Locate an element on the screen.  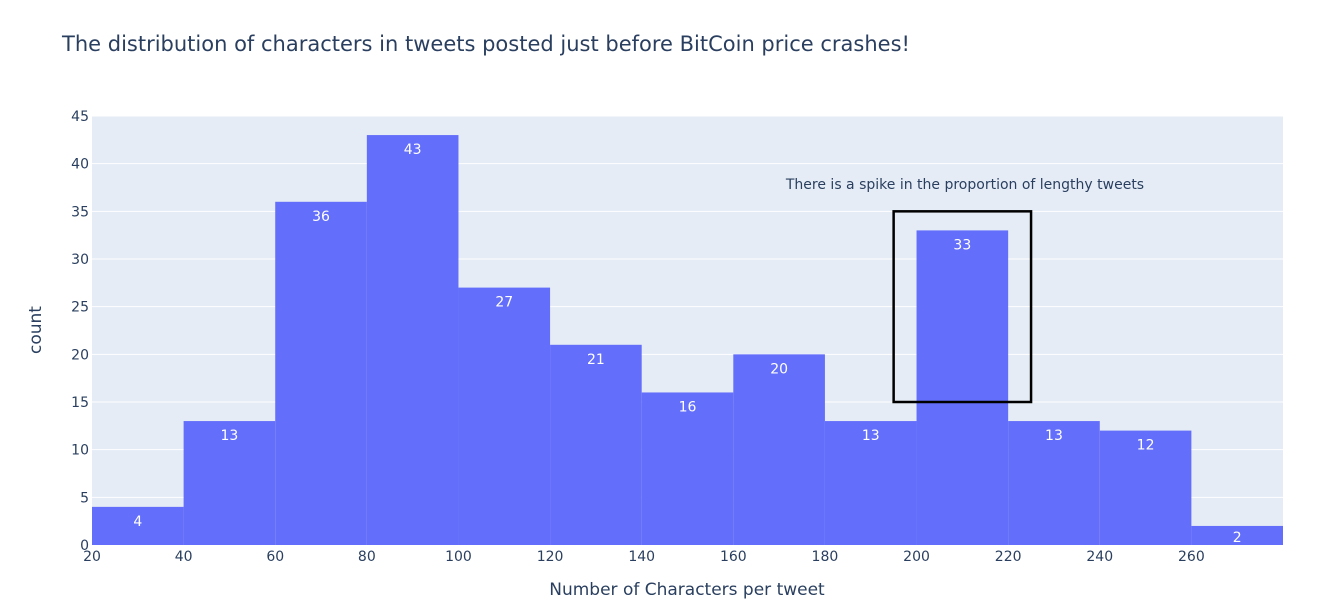
x-tick-label: 240 is located at coordinates (1099, 557).